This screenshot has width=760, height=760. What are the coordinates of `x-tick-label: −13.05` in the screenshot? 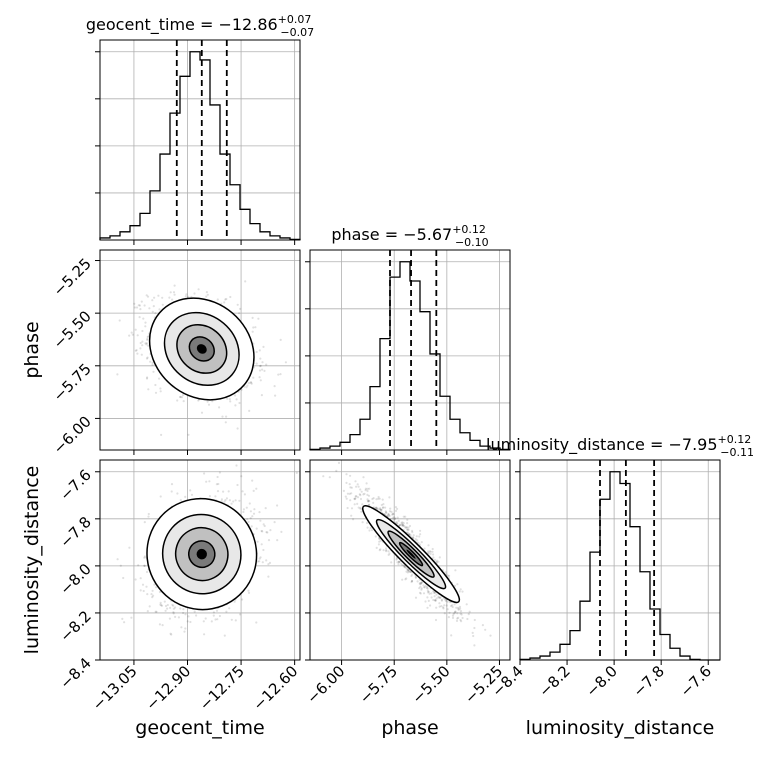 It's located at (115, 688).